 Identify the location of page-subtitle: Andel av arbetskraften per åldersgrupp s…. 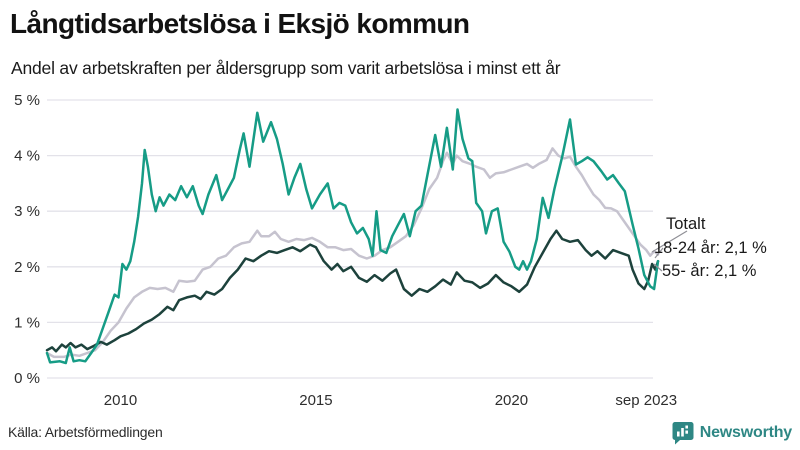
(286, 68).